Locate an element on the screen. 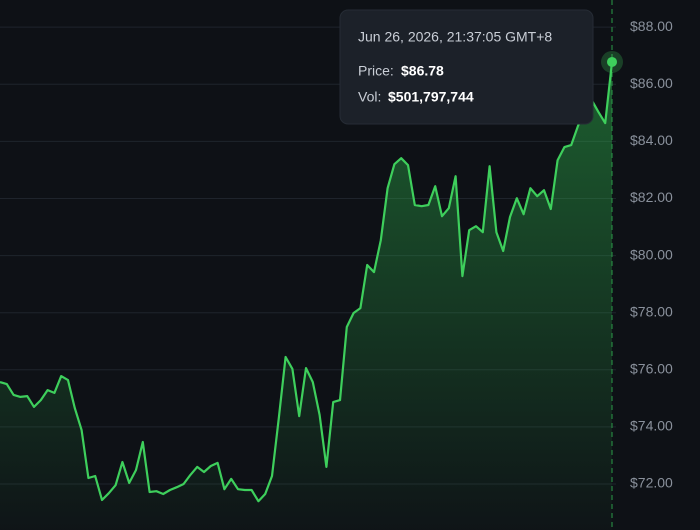 The width and height of the screenshot is (700, 530). tooltip-box is located at coordinates (466, 67).